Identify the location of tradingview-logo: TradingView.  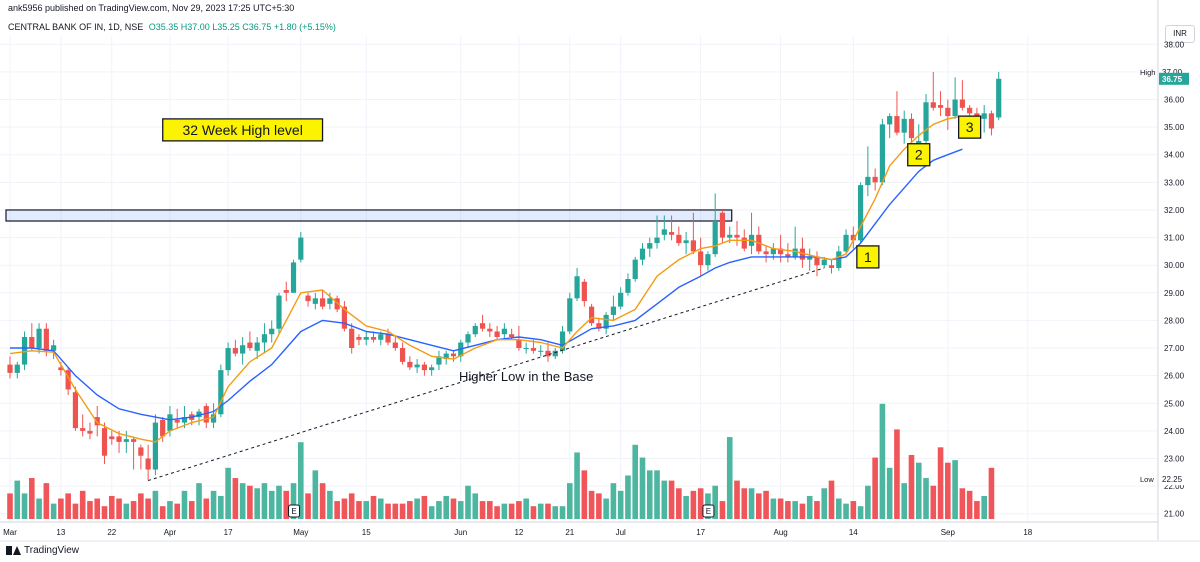
(42, 550).